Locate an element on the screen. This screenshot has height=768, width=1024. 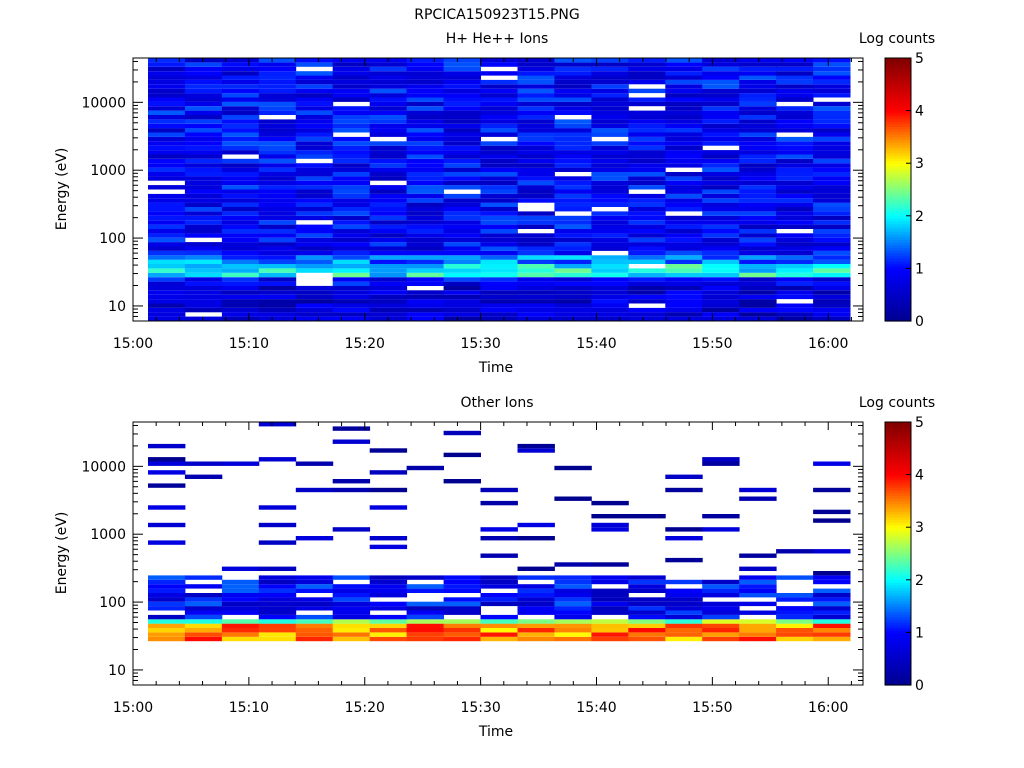
y-tick-label: 100 is located at coordinates (112, 239).